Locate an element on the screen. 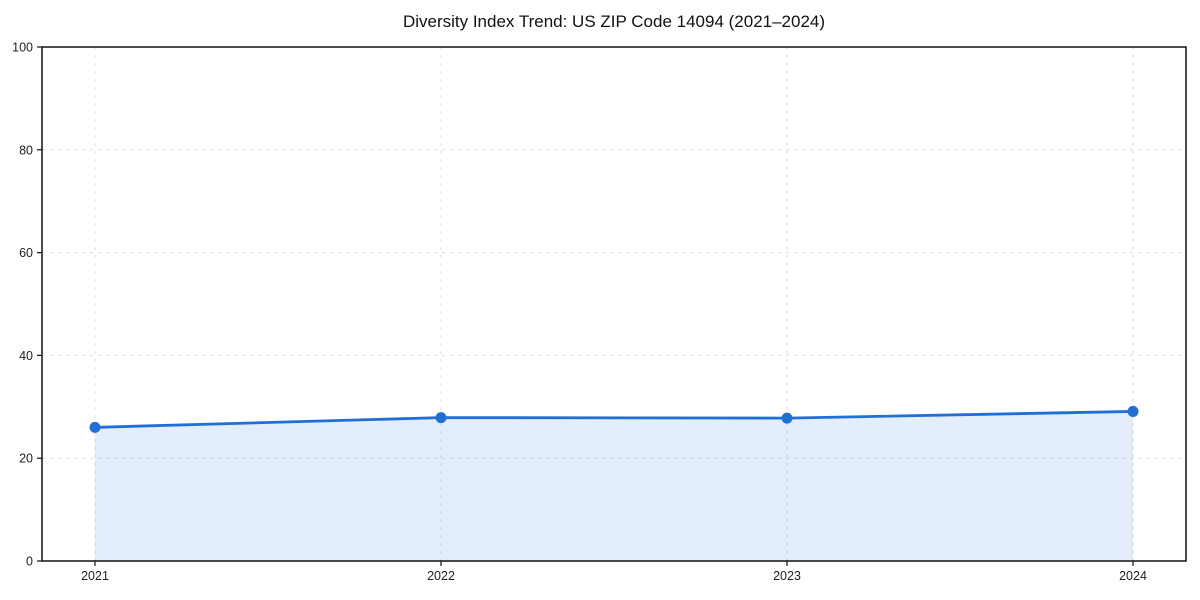  x-tick-label: 2022 is located at coordinates (441, 576).